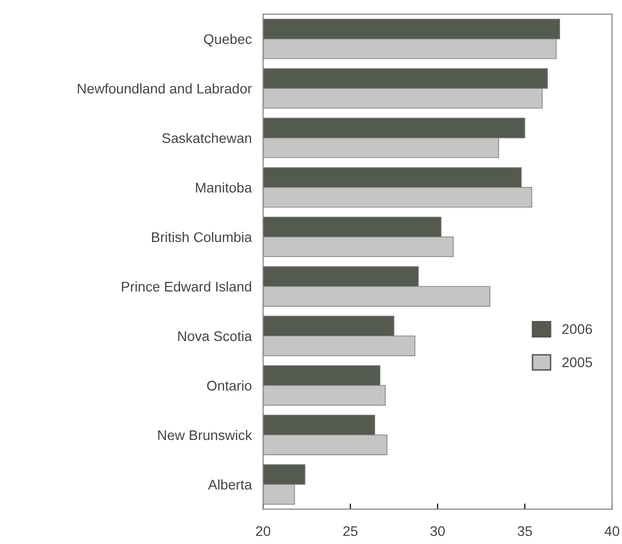 The image size is (622, 544). I want to click on y-tick-label: British Columbia, so click(202, 237).